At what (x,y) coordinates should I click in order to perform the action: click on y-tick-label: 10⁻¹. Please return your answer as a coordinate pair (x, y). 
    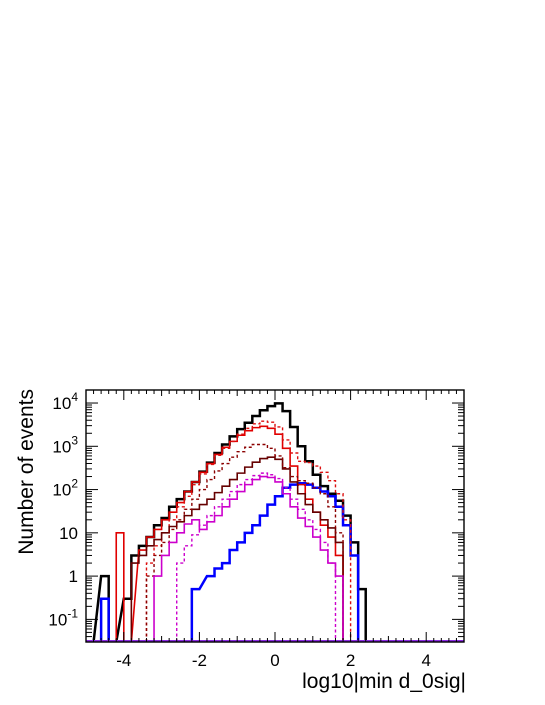
    Looking at the image, I should click on (63, 617).